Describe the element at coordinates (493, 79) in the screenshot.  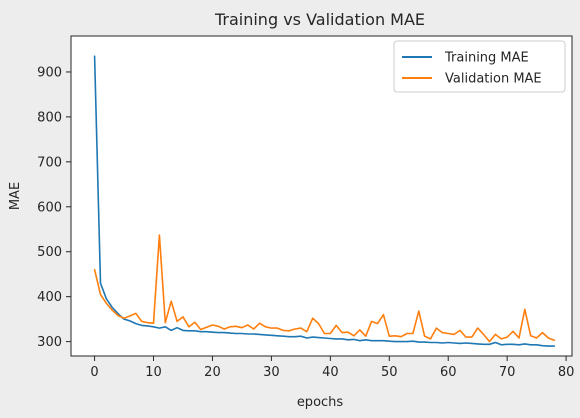
I see `legend-label: Validation MAE` at that location.